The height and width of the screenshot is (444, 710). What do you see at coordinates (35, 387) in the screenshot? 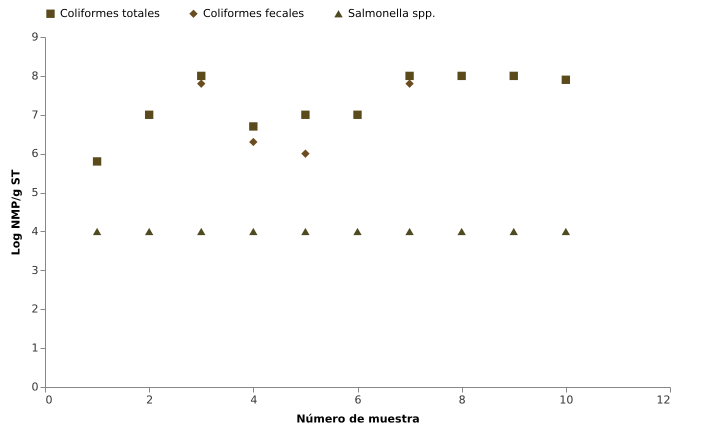
I see `y-tick-label: 0` at bounding box center [35, 387].